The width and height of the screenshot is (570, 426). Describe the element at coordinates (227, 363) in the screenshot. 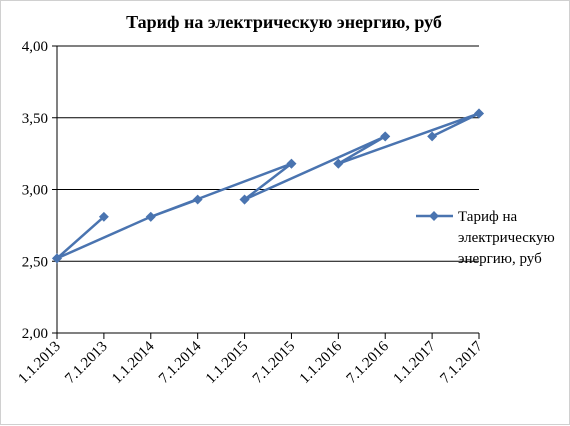

I see `x-tick-label: 1.1.2015` at that location.